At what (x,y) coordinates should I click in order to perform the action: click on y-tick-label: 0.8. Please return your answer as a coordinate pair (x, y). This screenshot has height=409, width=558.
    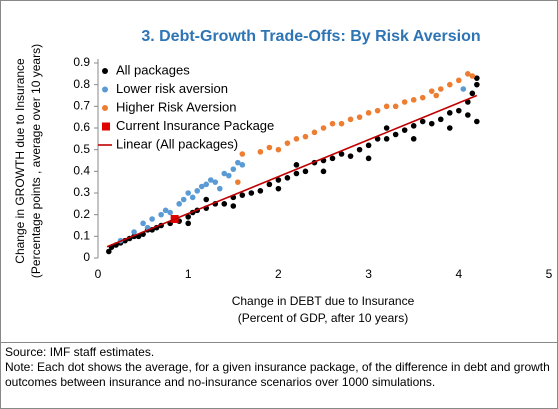
    Looking at the image, I should click on (81, 84).